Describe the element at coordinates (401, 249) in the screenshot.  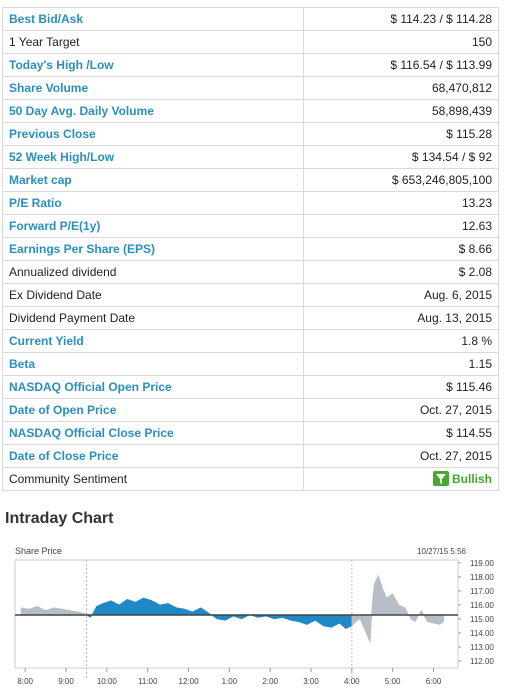
I see `quote-row-value: $ 8.66` at that location.